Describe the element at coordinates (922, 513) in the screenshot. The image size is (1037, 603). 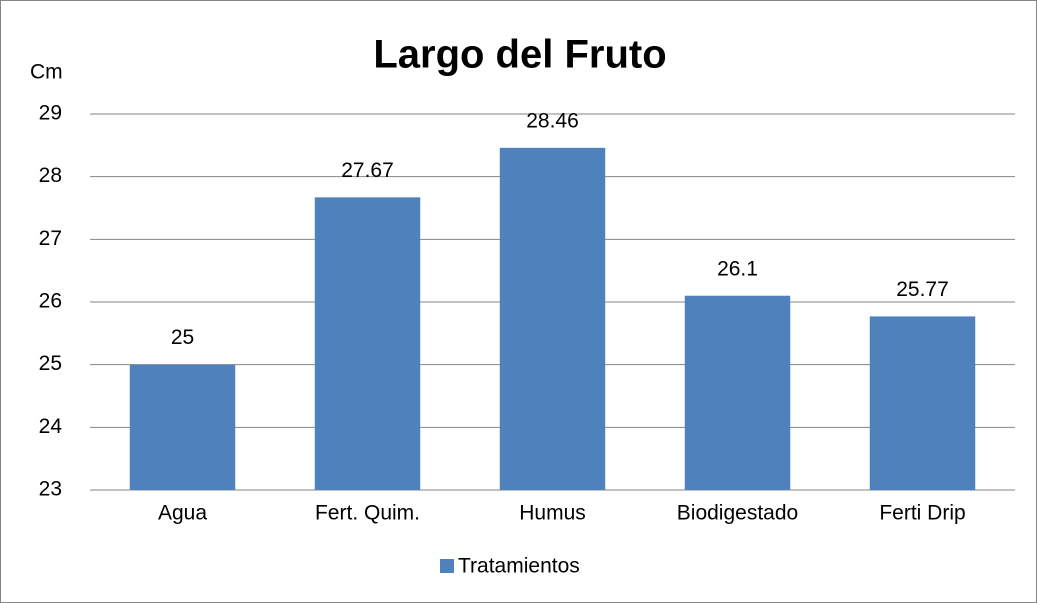
I see `x-tick-label: Ferti Drip` at that location.